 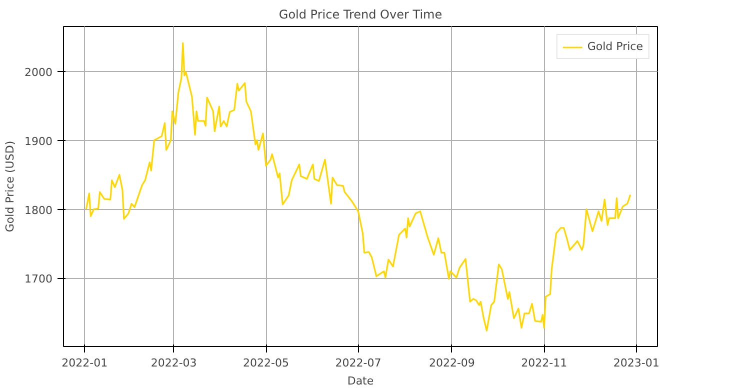 I want to click on x-tick-label: 2022-09, so click(x=451, y=363).